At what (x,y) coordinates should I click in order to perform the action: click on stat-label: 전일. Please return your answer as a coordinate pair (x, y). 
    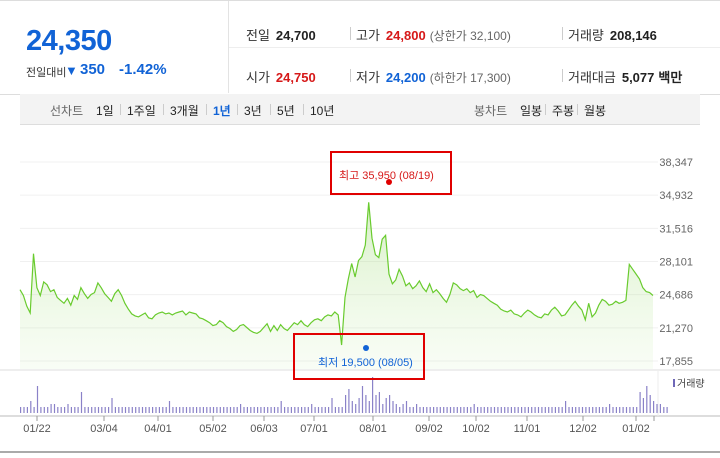
    Looking at the image, I should click on (258, 35).